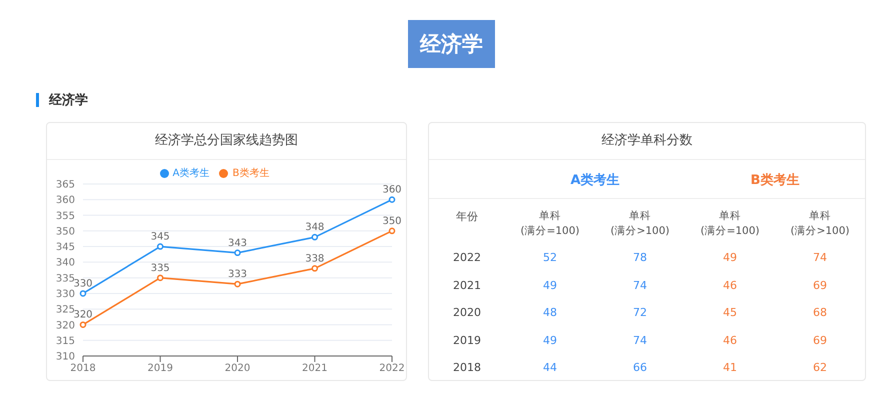 The image size is (887, 396). I want to click on y-axis-title: 年份, so click(467, 216).